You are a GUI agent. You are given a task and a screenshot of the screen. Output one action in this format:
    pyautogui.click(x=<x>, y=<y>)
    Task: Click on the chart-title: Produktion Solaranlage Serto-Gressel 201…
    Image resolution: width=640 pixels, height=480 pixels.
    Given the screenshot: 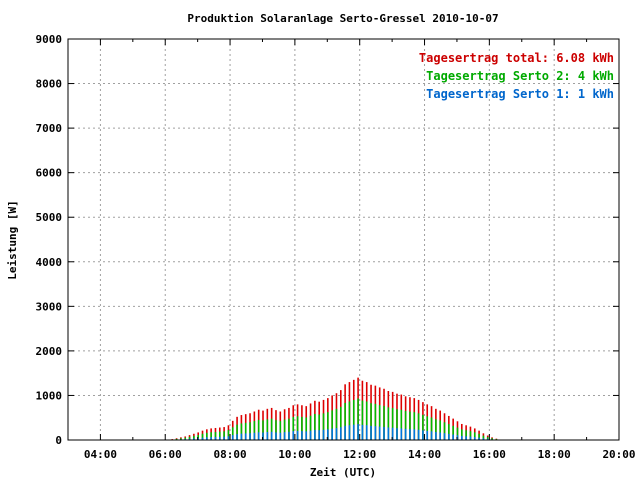 What is the action you would take?
    pyautogui.click(x=342, y=18)
    